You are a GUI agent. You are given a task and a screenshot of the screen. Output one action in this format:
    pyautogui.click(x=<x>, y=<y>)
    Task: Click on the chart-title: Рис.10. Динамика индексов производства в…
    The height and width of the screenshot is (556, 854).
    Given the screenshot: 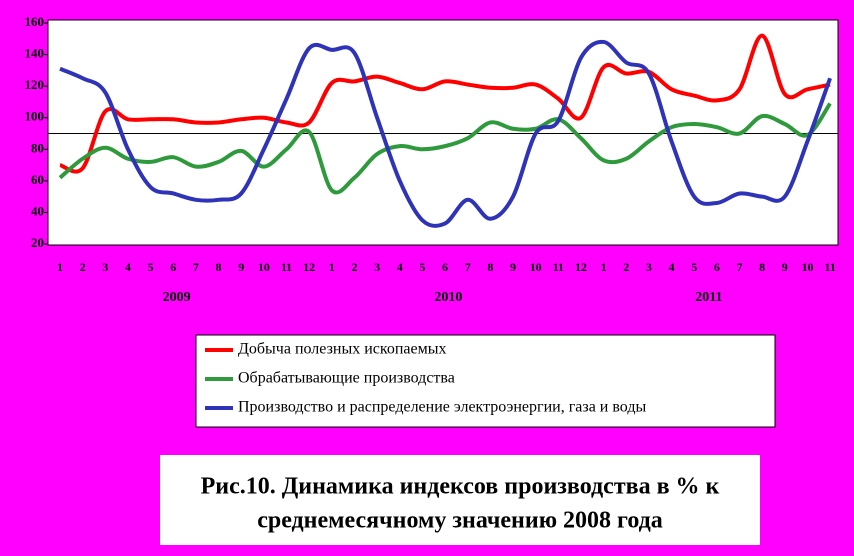 What is the action you would take?
    pyautogui.click(x=460, y=487)
    